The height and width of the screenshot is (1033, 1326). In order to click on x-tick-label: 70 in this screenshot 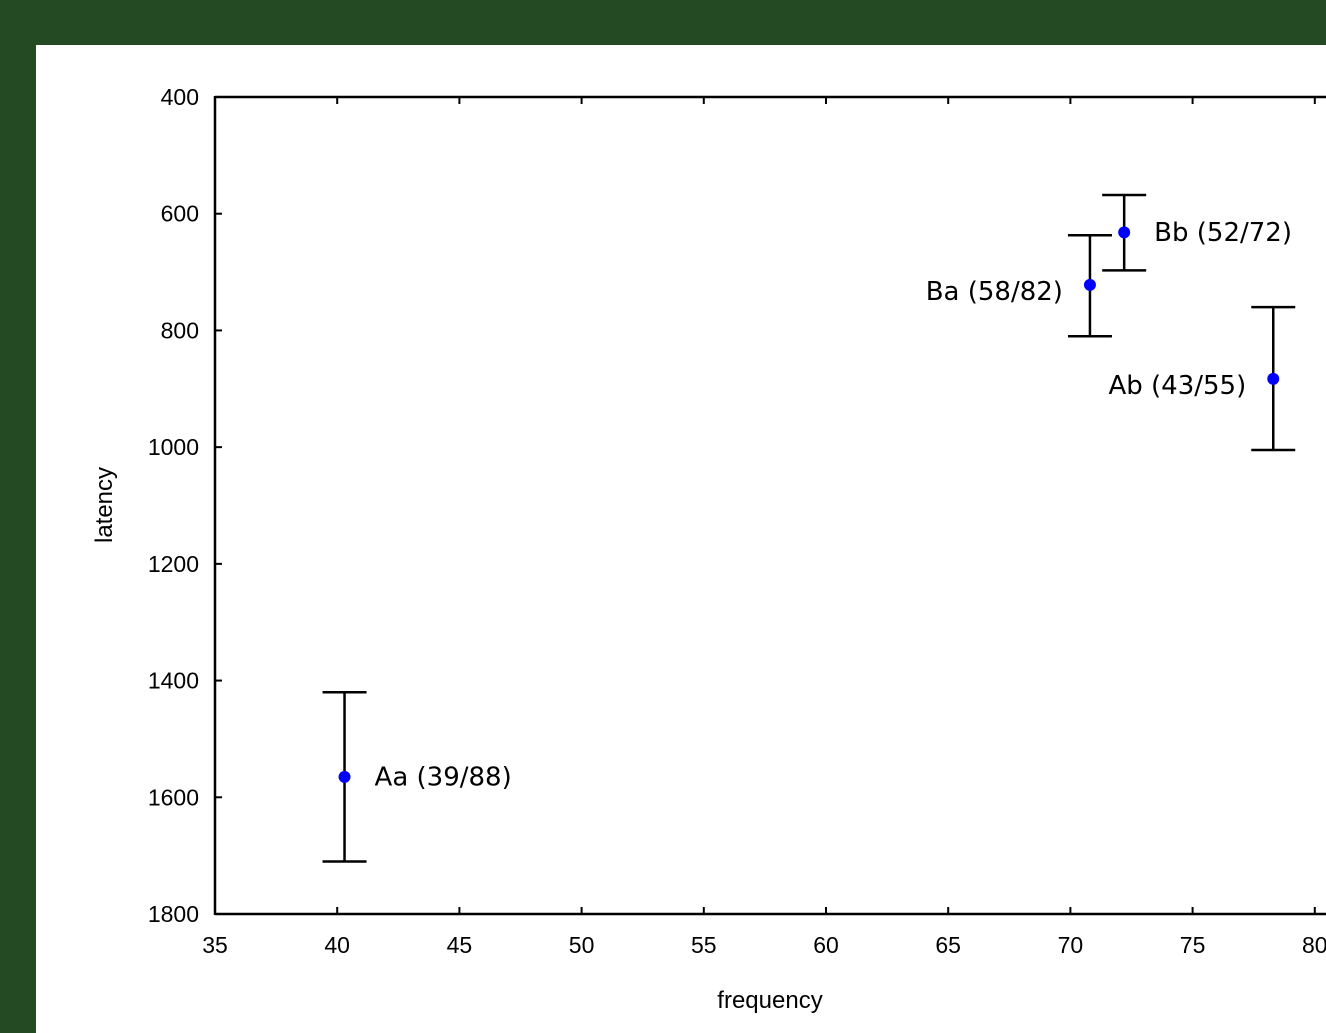, I will do `click(1071, 945)`.